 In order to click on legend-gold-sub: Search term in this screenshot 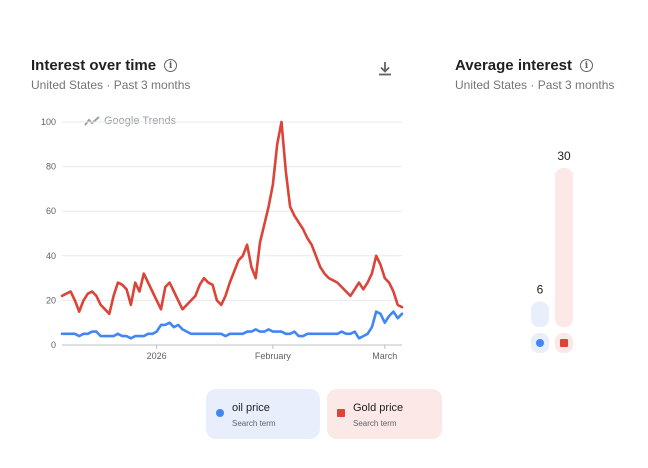, I will do `click(375, 423)`.